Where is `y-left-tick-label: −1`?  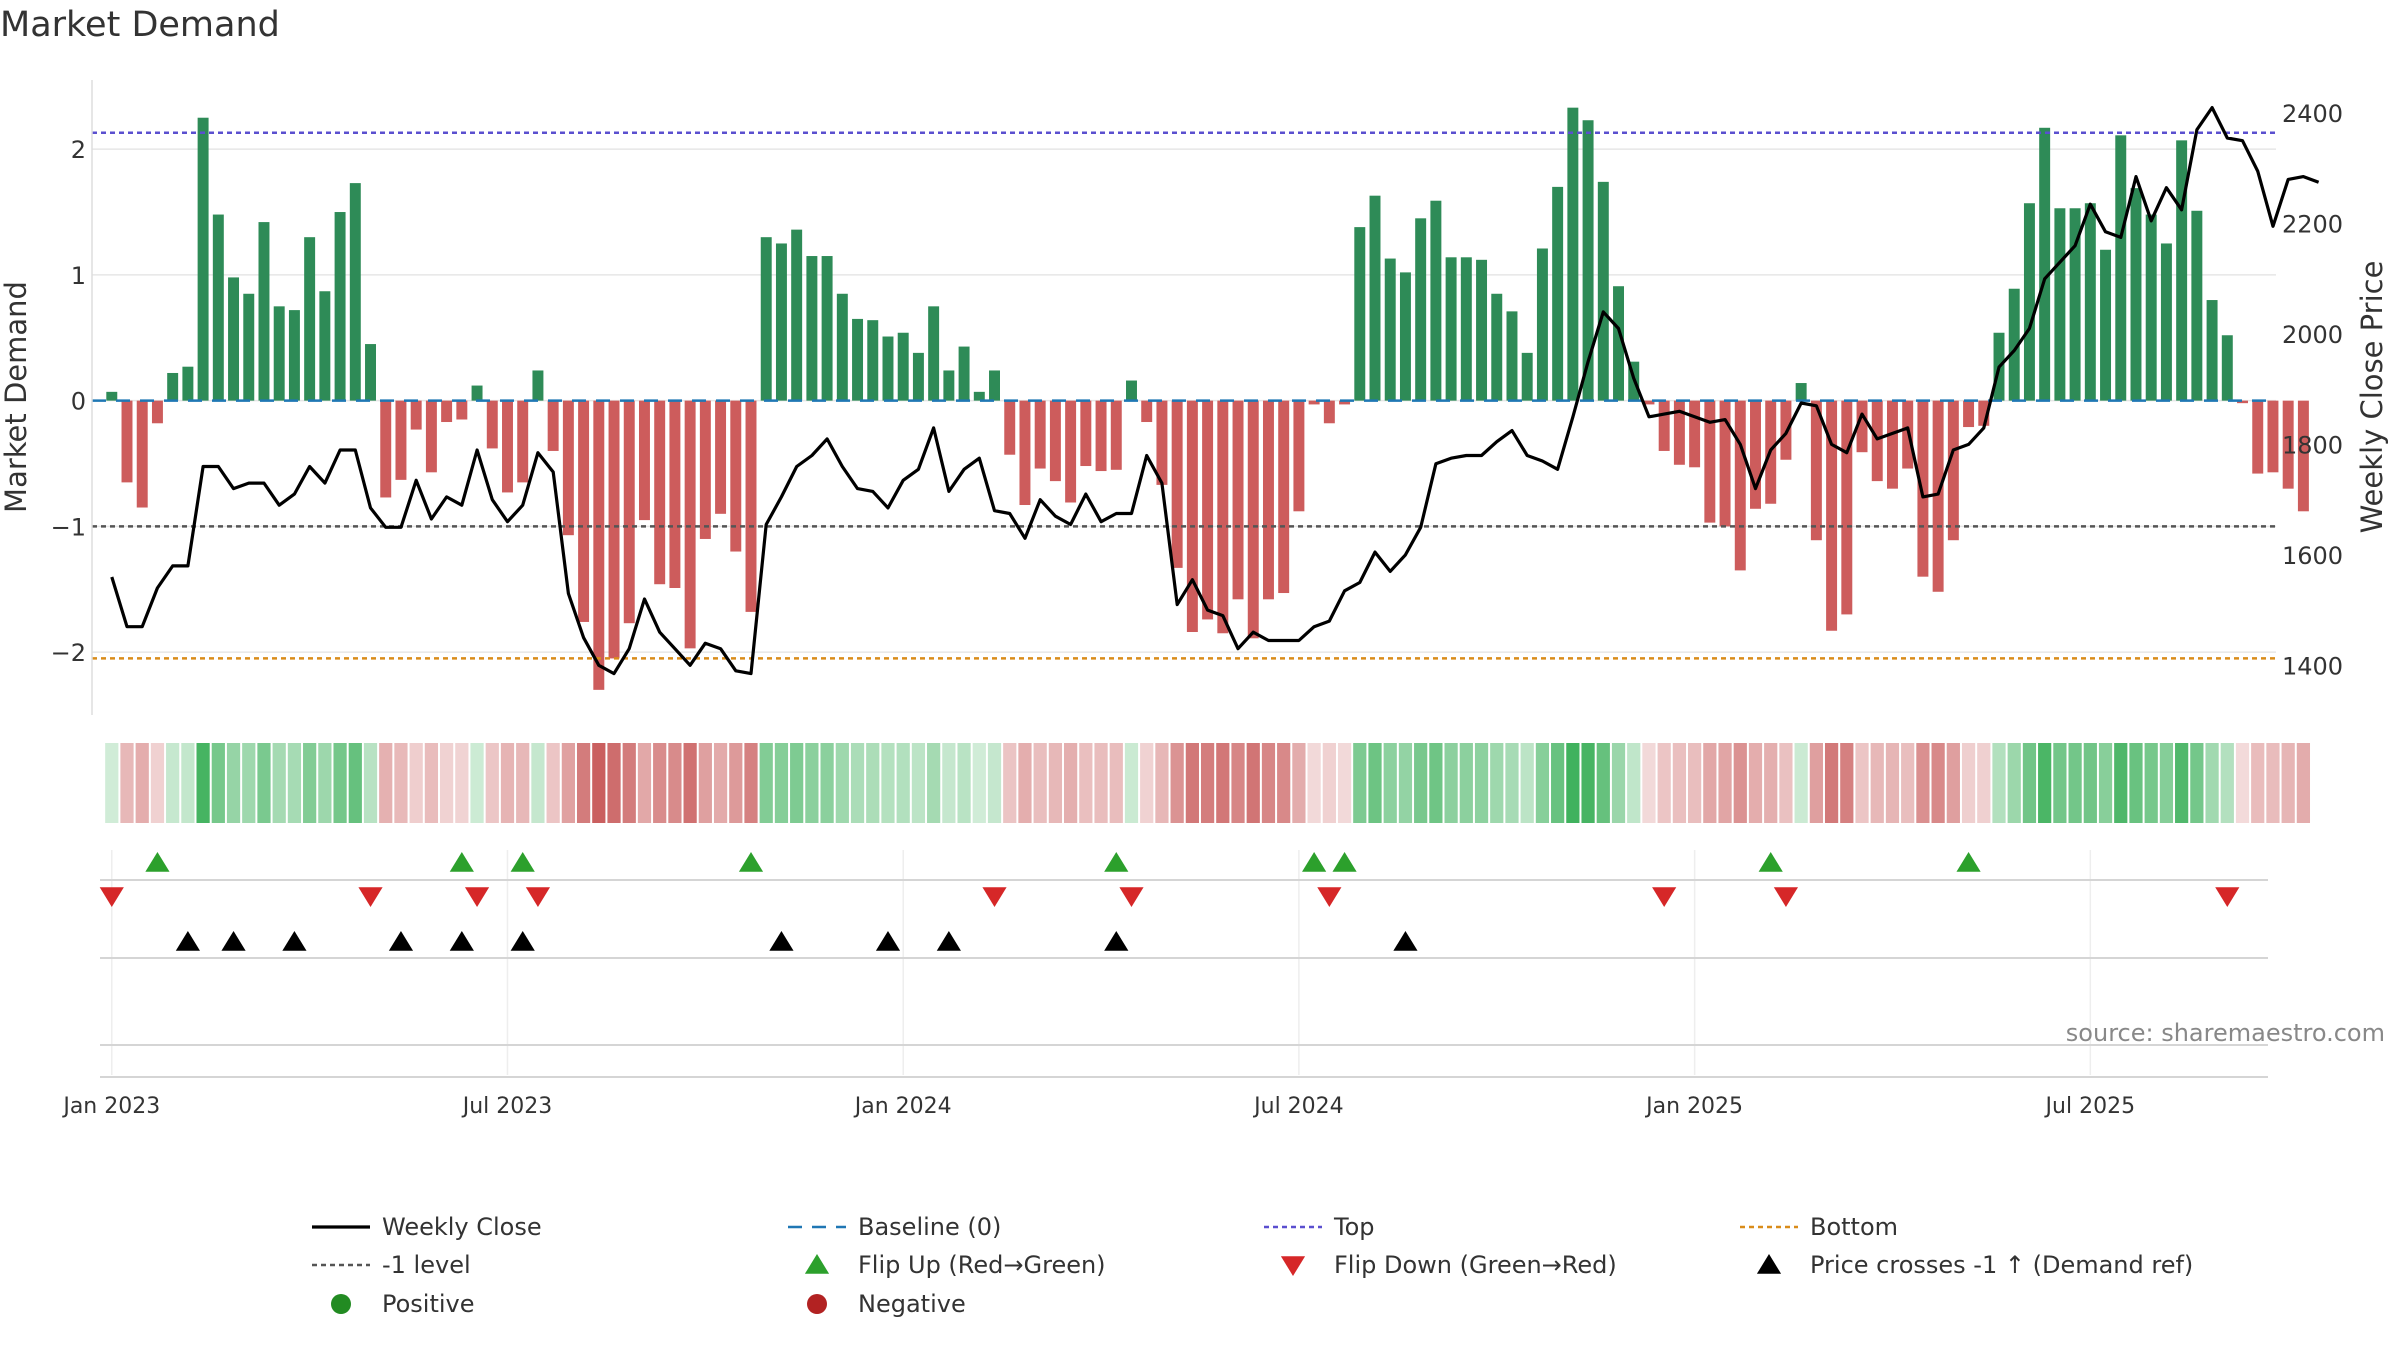
y-left-tick-label: −1 is located at coordinates (68, 527).